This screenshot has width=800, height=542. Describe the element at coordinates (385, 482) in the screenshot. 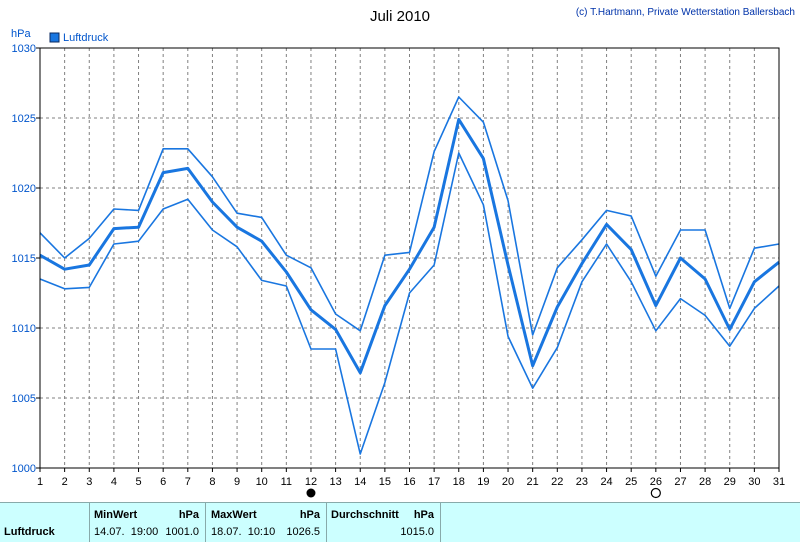

I see `x-tick-label: 15` at that location.